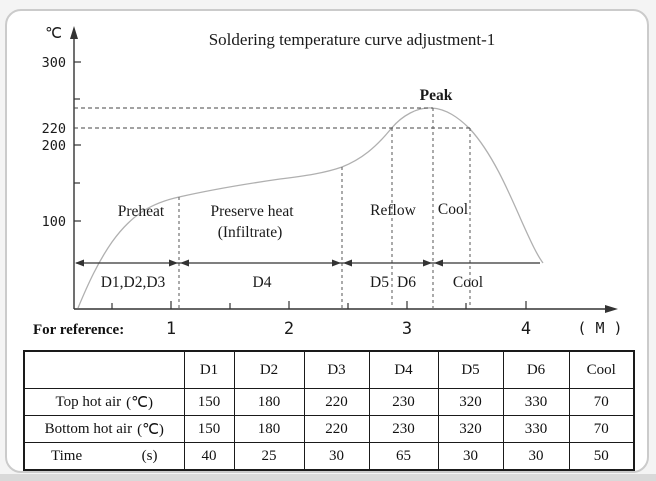  Describe the element at coordinates (289, 329) in the screenshot. I see `x-tick-2: 2` at that location.